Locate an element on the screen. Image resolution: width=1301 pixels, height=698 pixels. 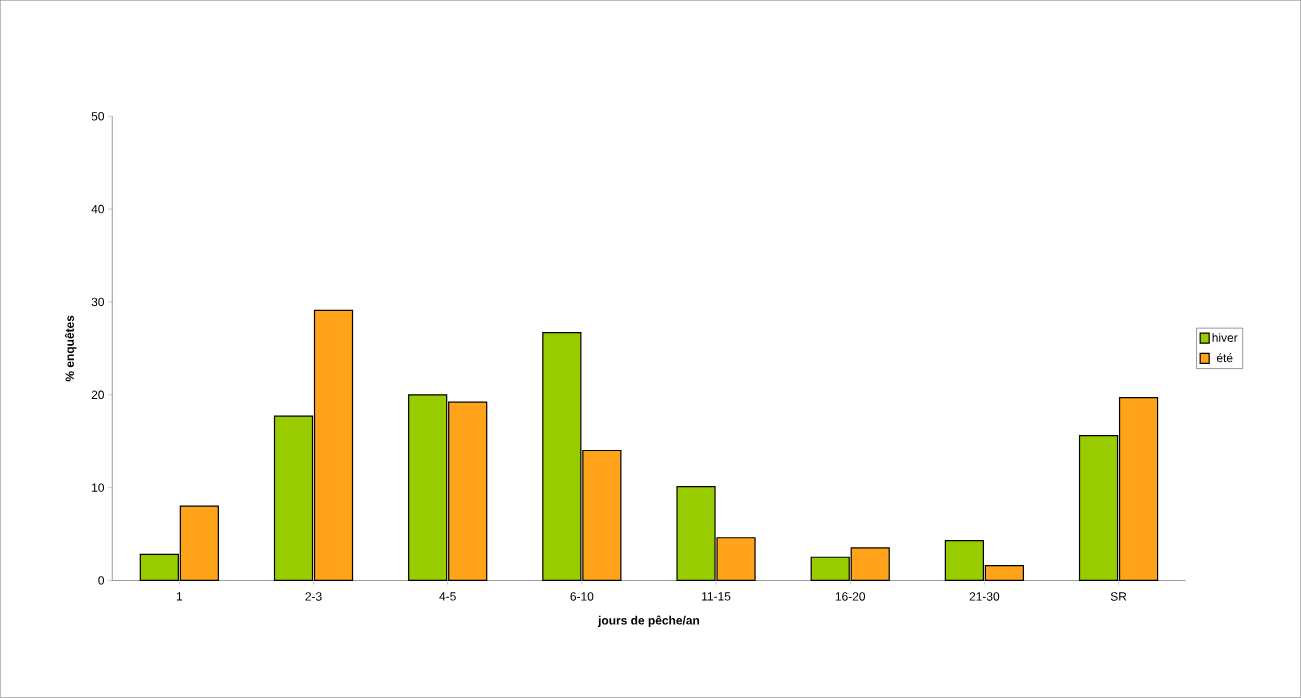
y-tick-label: 30 is located at coordinates (98, 302).